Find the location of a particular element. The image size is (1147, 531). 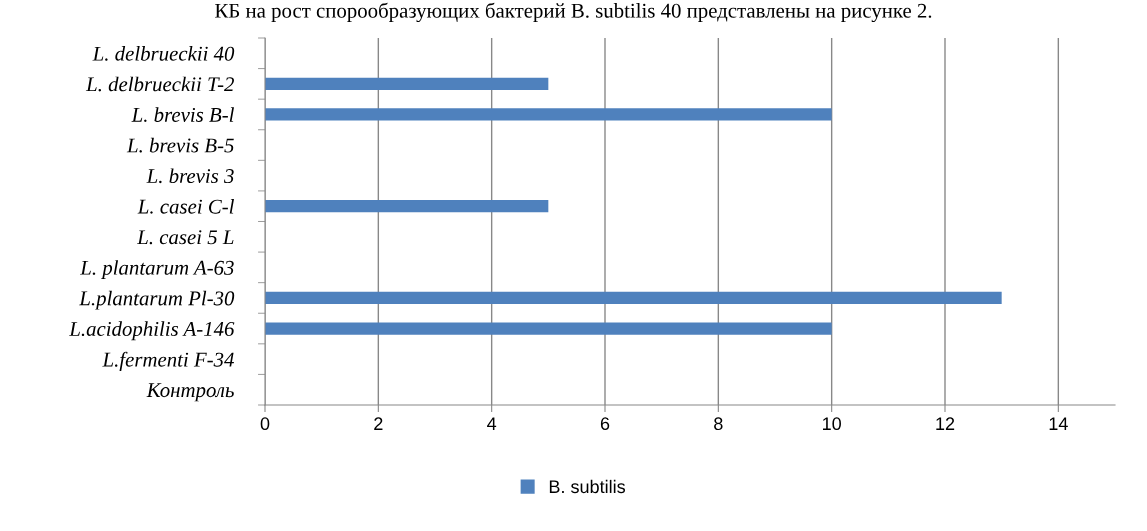

y-tick-label: L.fermenti F-34 is located at coordinates (168, 361).